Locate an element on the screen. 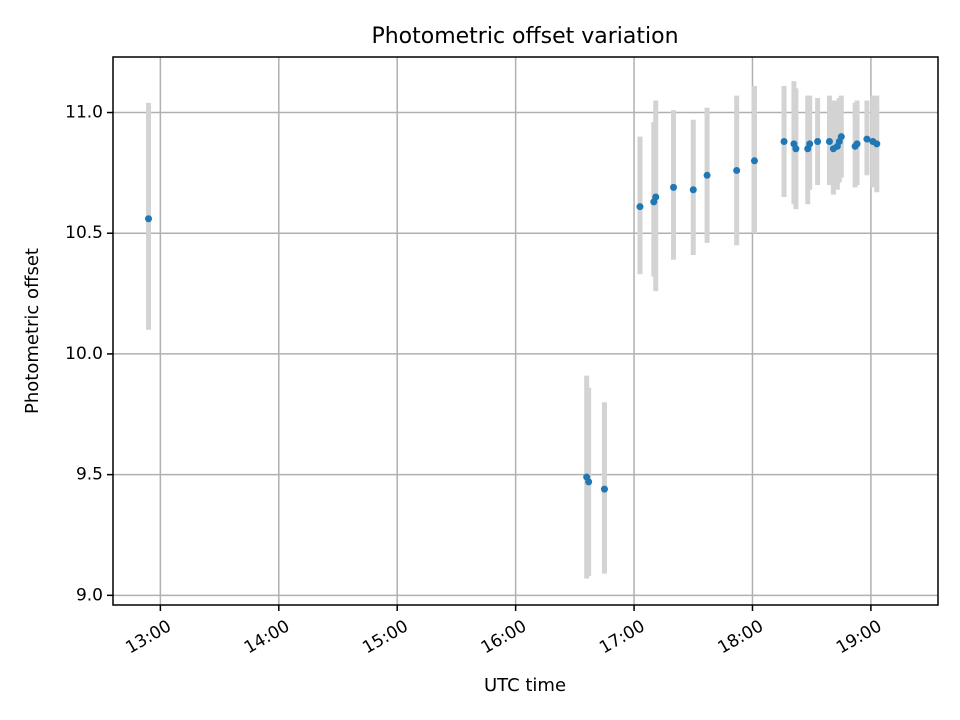  y-tick-label: 10.5 is located at coordinates (84, 233).